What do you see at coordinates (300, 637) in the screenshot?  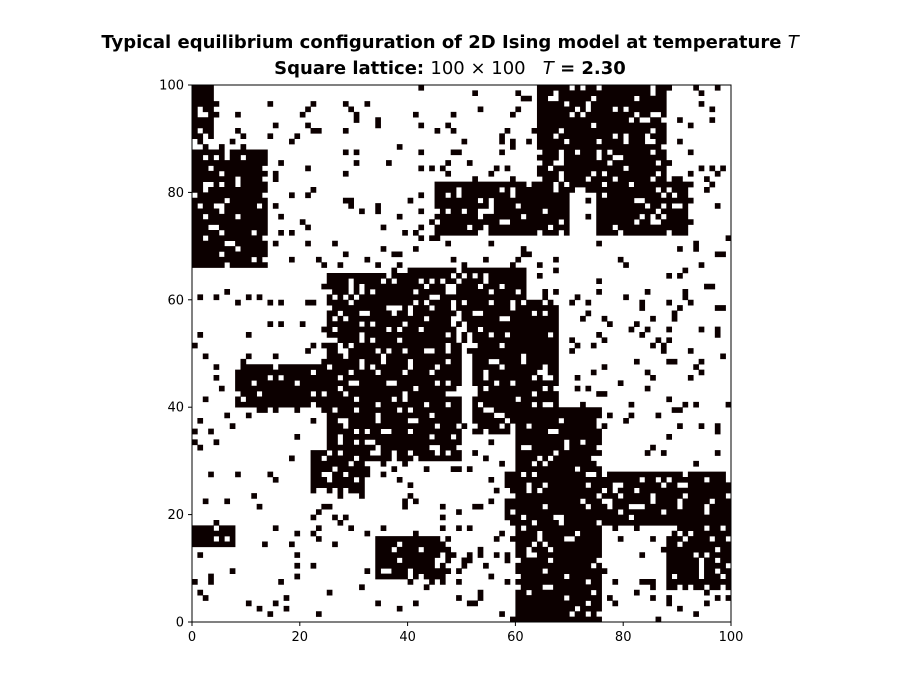 I see `x-tick-label: 20` at bounding box center [300, 637].